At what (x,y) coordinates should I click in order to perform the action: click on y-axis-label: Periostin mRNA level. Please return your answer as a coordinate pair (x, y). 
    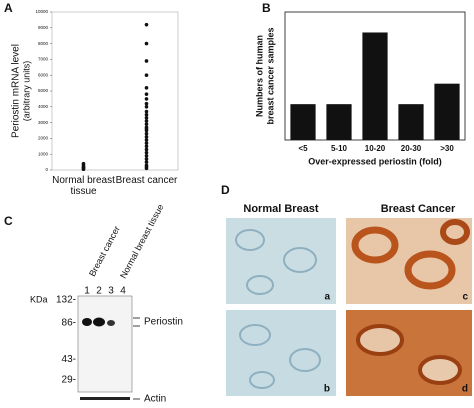
    Looking at the image, I should click on (16, 91).